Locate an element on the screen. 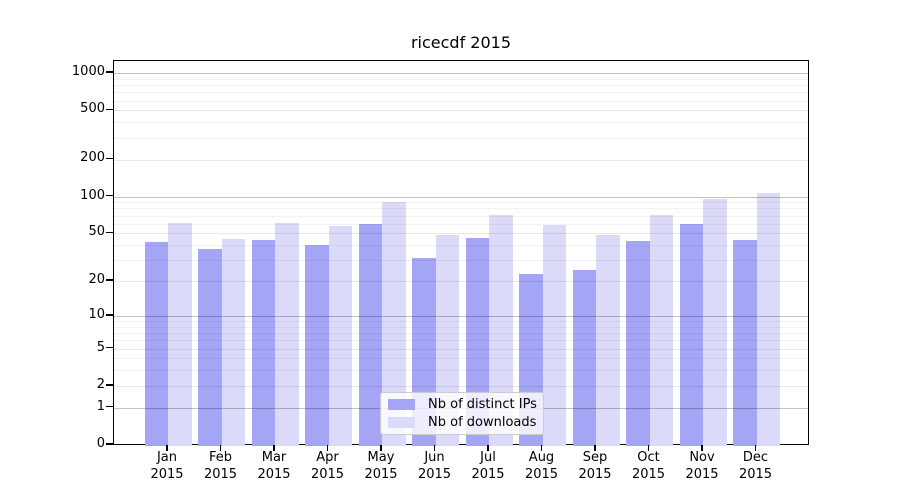  bar-nb-of-downloads-dec-2015 is located at coordinates (768, 319).